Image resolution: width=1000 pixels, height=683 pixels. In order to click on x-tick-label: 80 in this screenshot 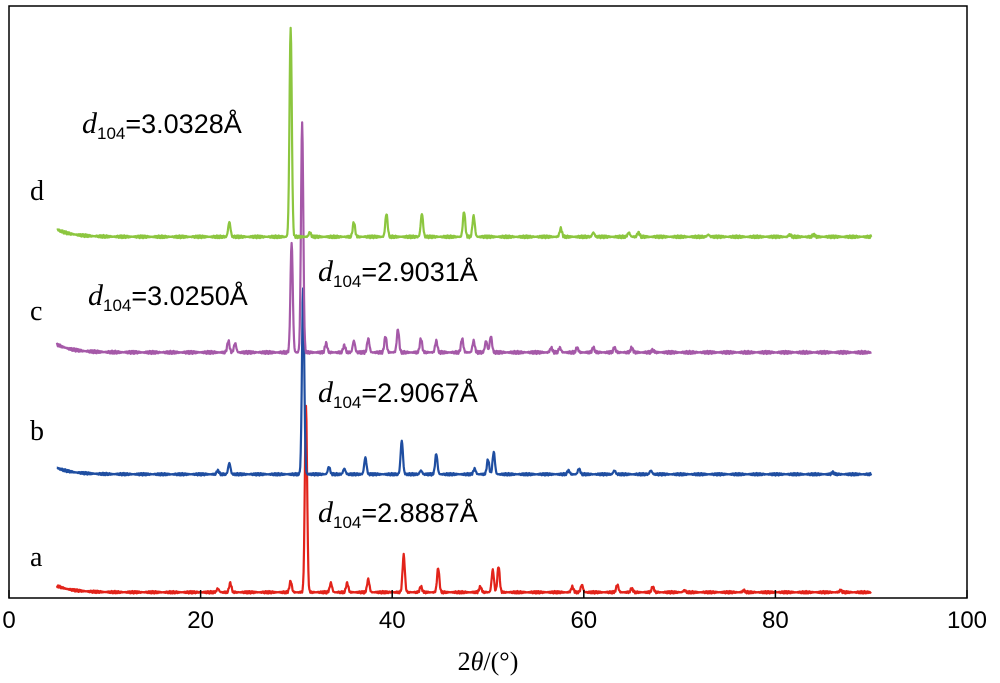, I will do `click(775, 620)`.